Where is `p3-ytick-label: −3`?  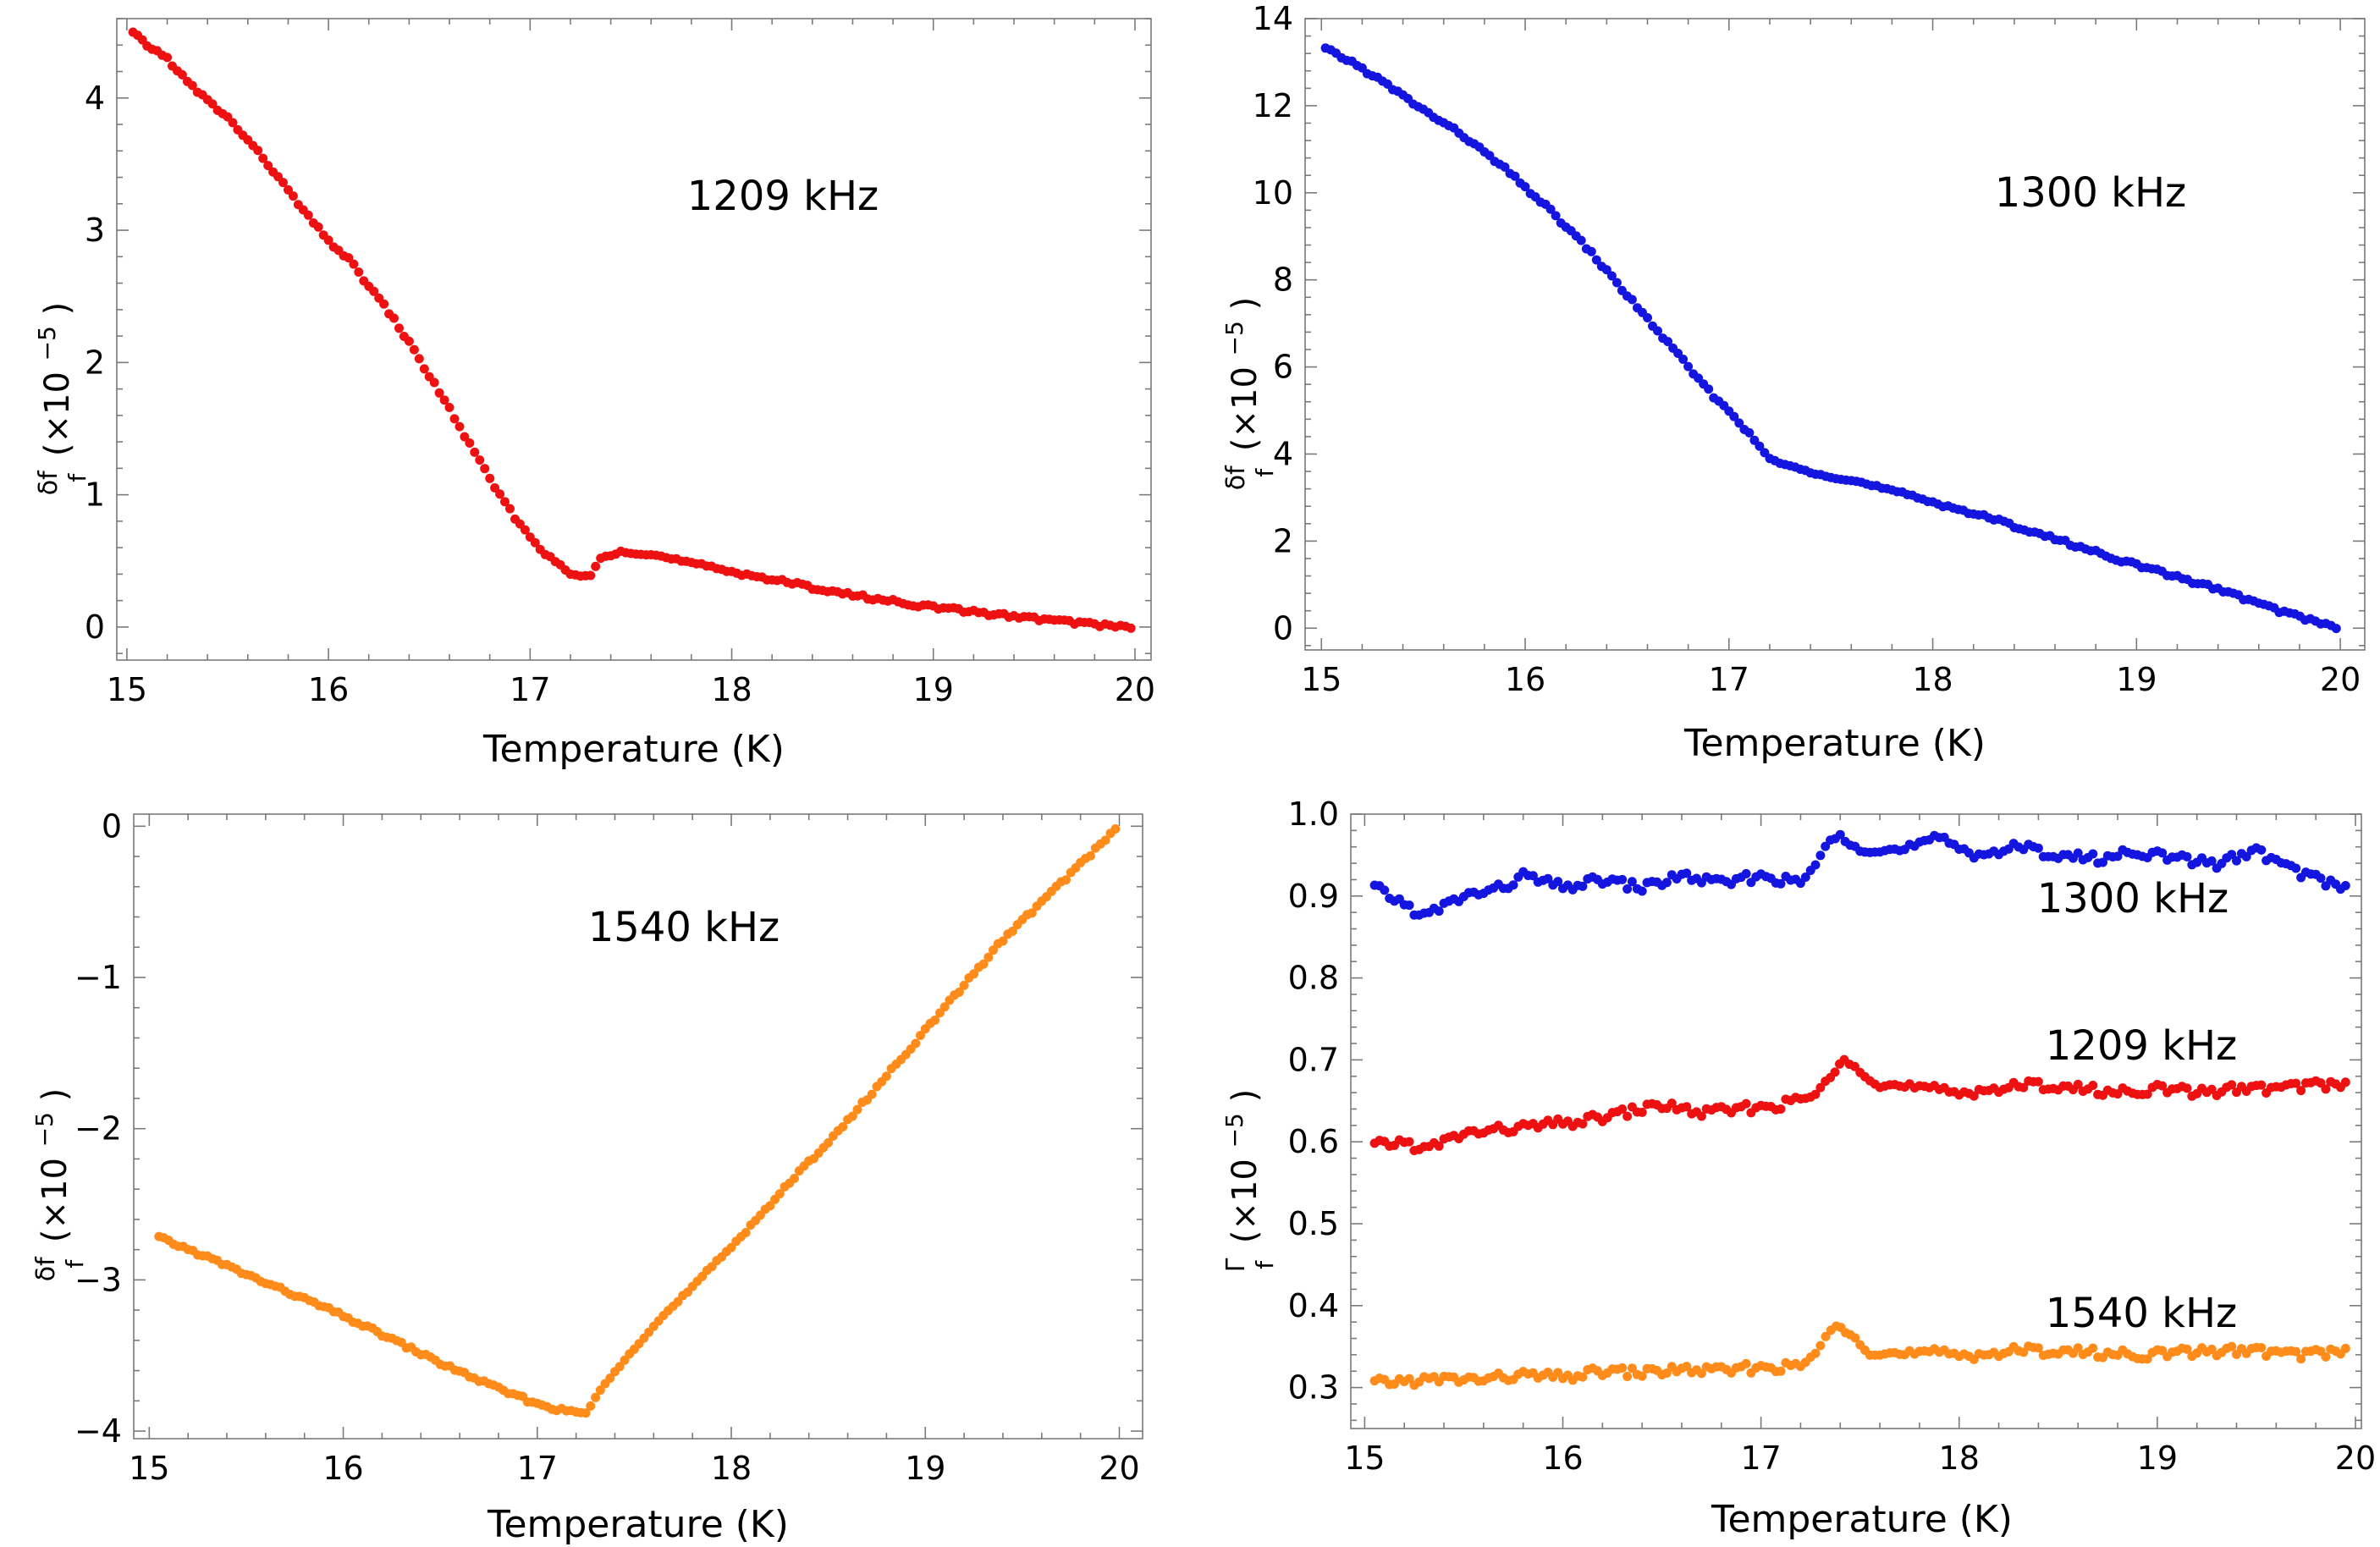
p3-ytick-label: −3 is located at coordinates (98, 1279).